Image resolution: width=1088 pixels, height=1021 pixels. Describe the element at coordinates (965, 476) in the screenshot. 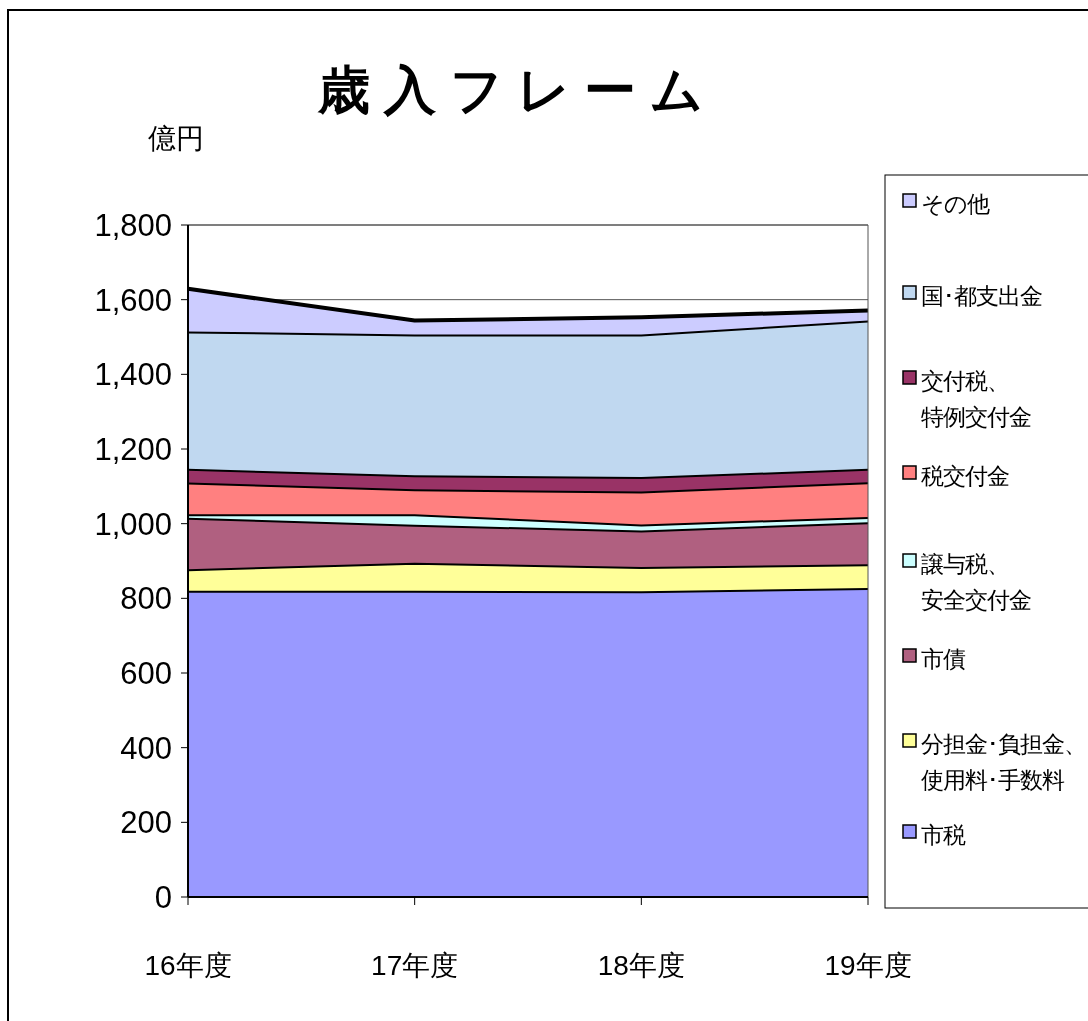

I see `legend-label: 税交付金` at that location.